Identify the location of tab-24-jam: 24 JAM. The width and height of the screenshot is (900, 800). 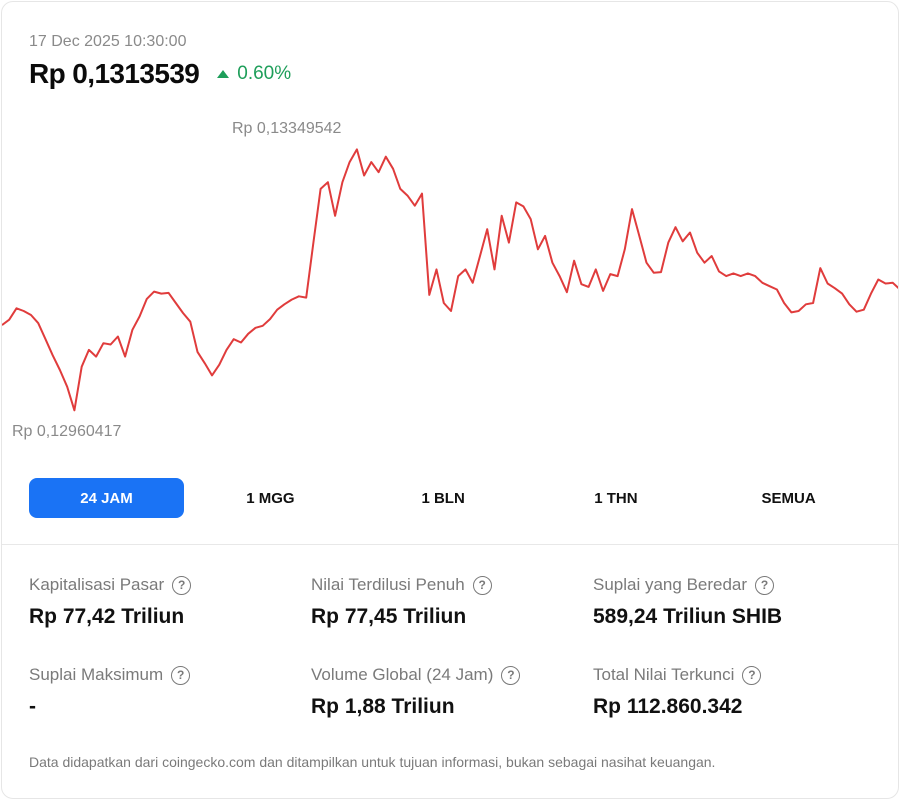
(106, 498).